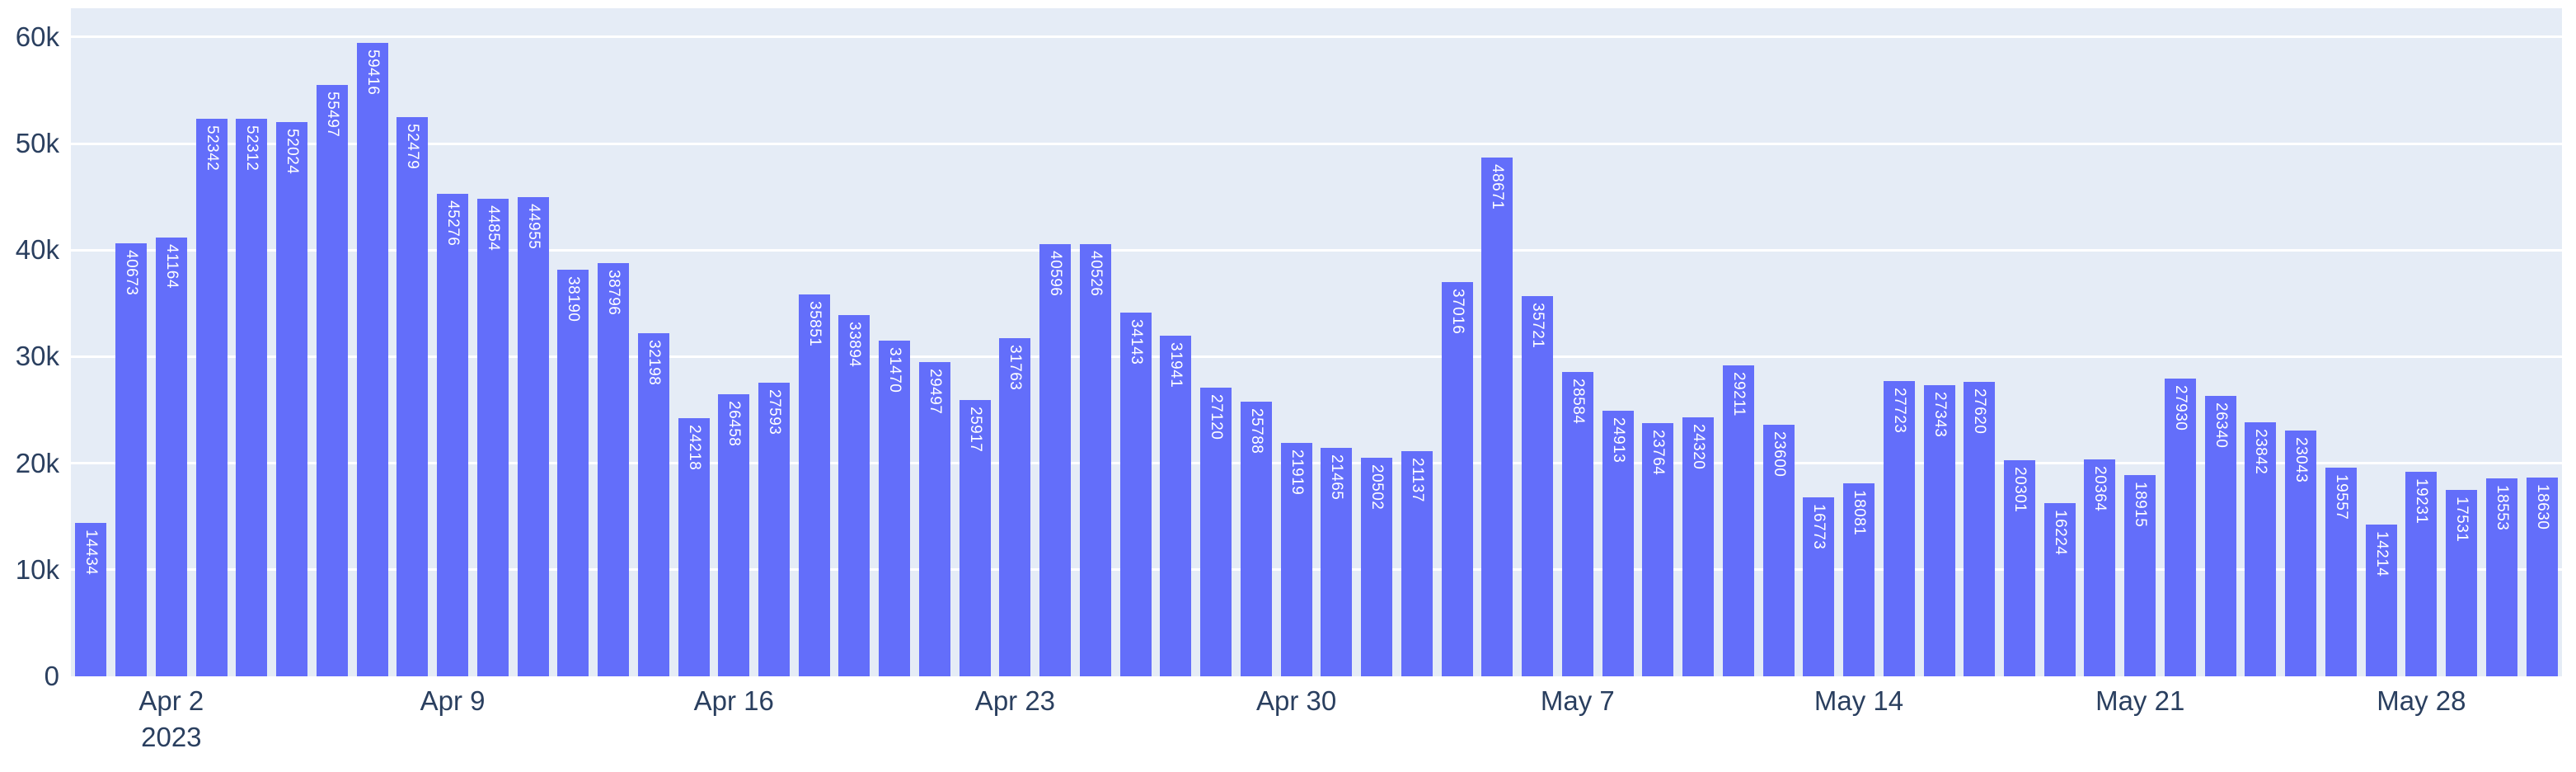  What do you see at coordinates (1497, 417) in the screenshot?
I see `bar-2023-05-05: 48671` at bounding box center [1497, 417].